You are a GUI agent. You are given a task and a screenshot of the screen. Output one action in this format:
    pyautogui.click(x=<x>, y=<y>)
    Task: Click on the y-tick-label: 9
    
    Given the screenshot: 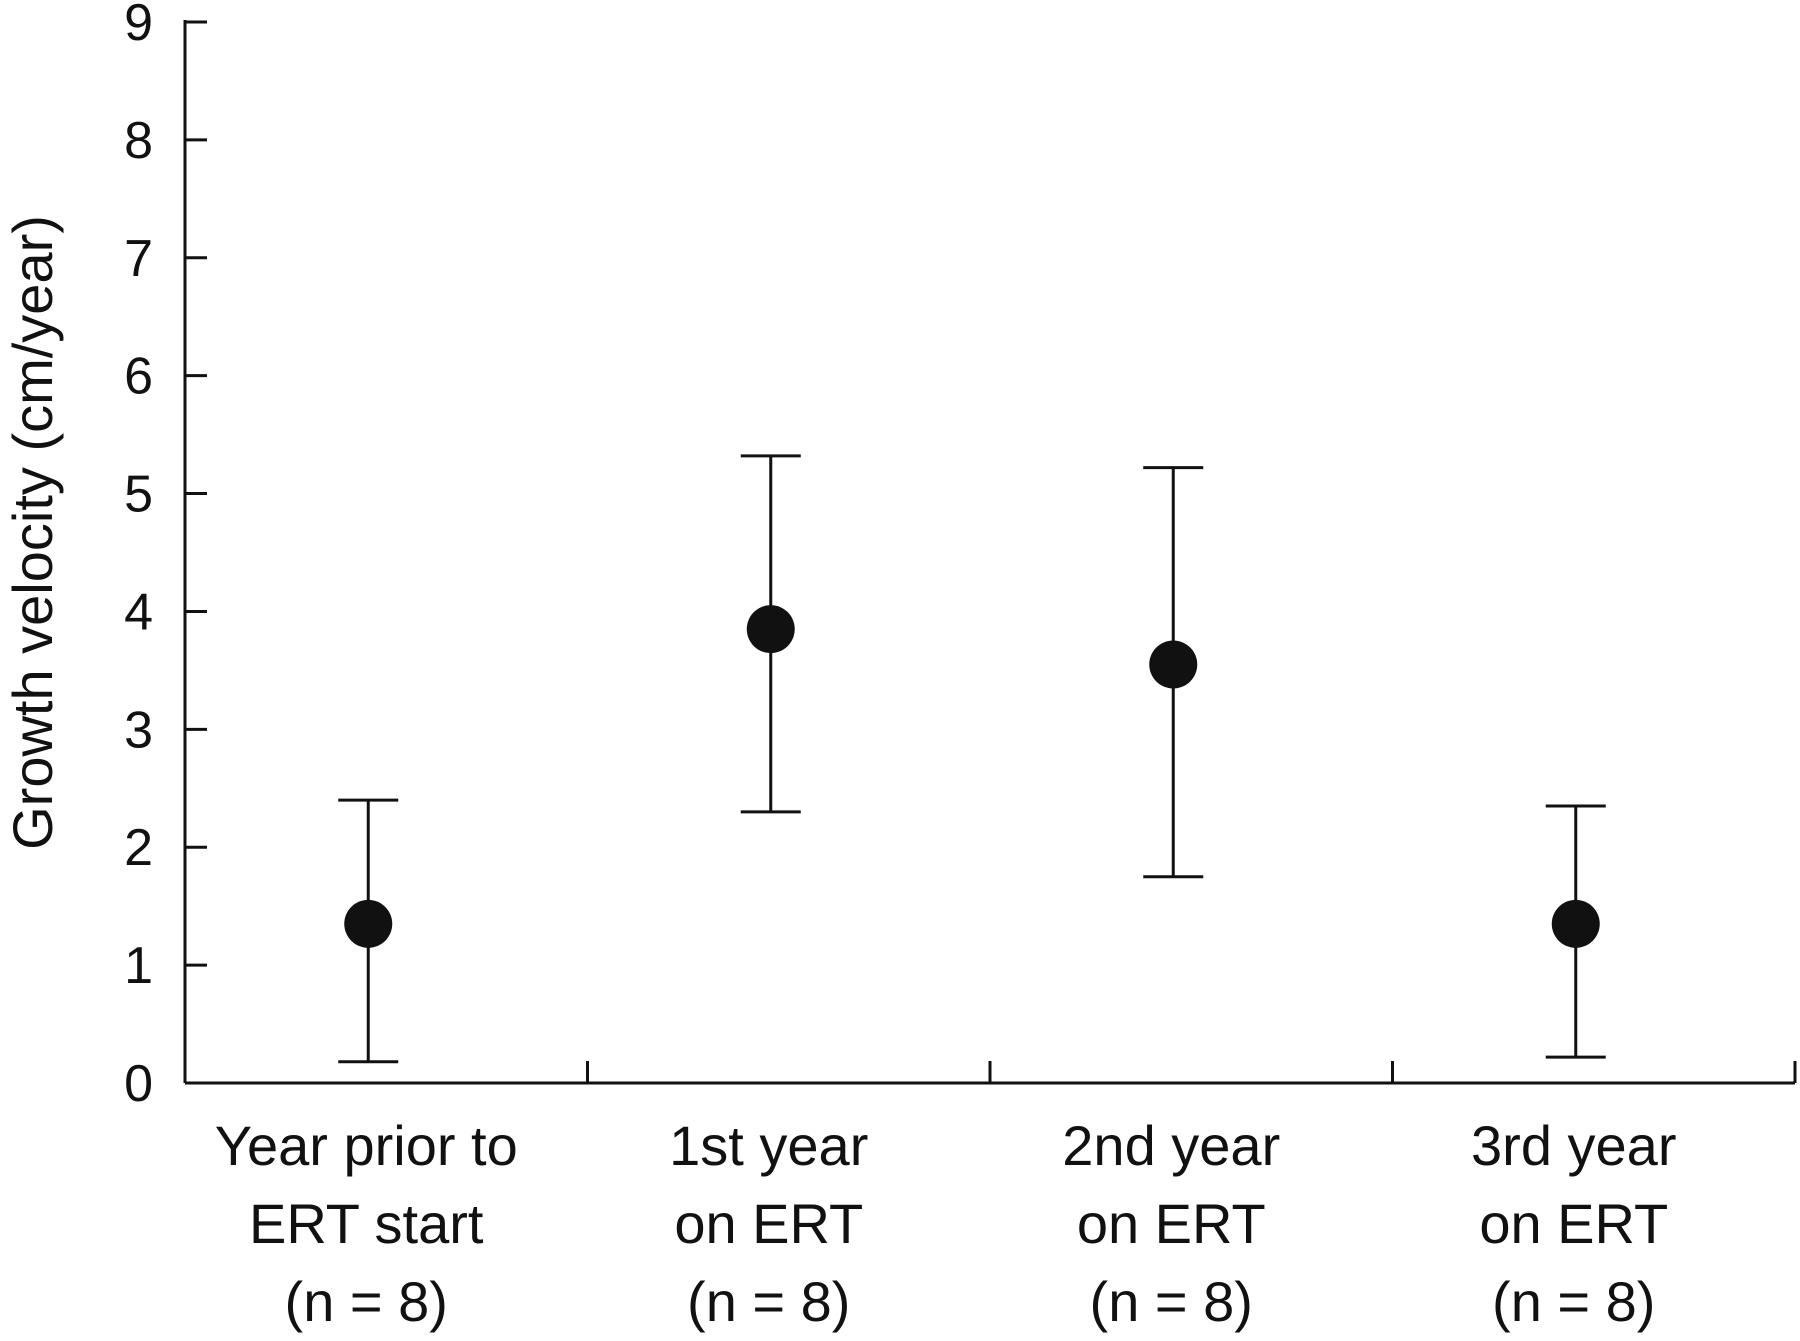 What is the action you would take?
    pyautogui.click(x=138, y=26)
    